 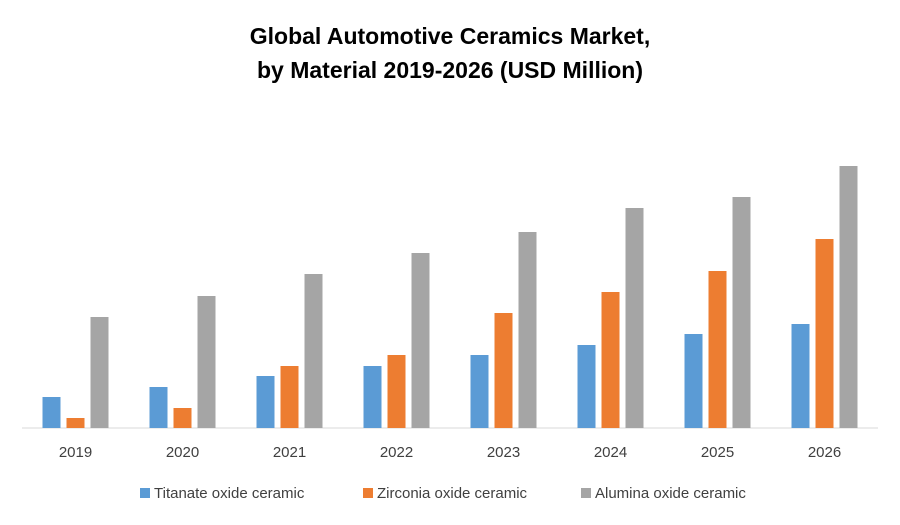 What do you see at coordinates (450, 36) in the screenshot?
I see `chart-title: Global Automotive Ceramics Market,` at bounding box center [450, 36].